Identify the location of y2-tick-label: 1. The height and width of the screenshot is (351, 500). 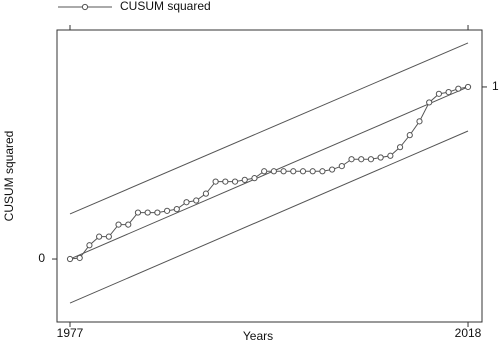
(495, 86).